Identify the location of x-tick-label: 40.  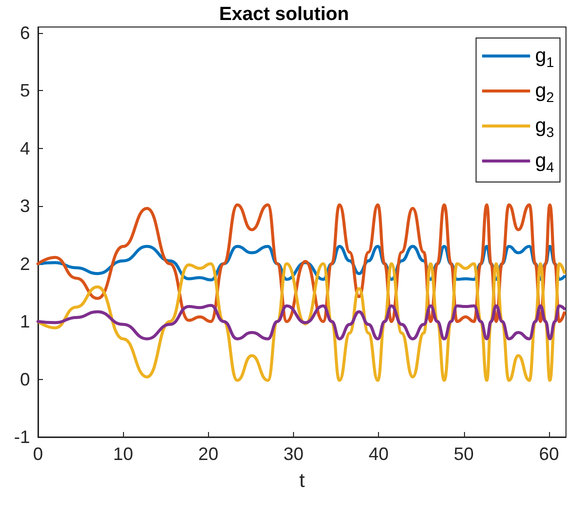
(378, 454).